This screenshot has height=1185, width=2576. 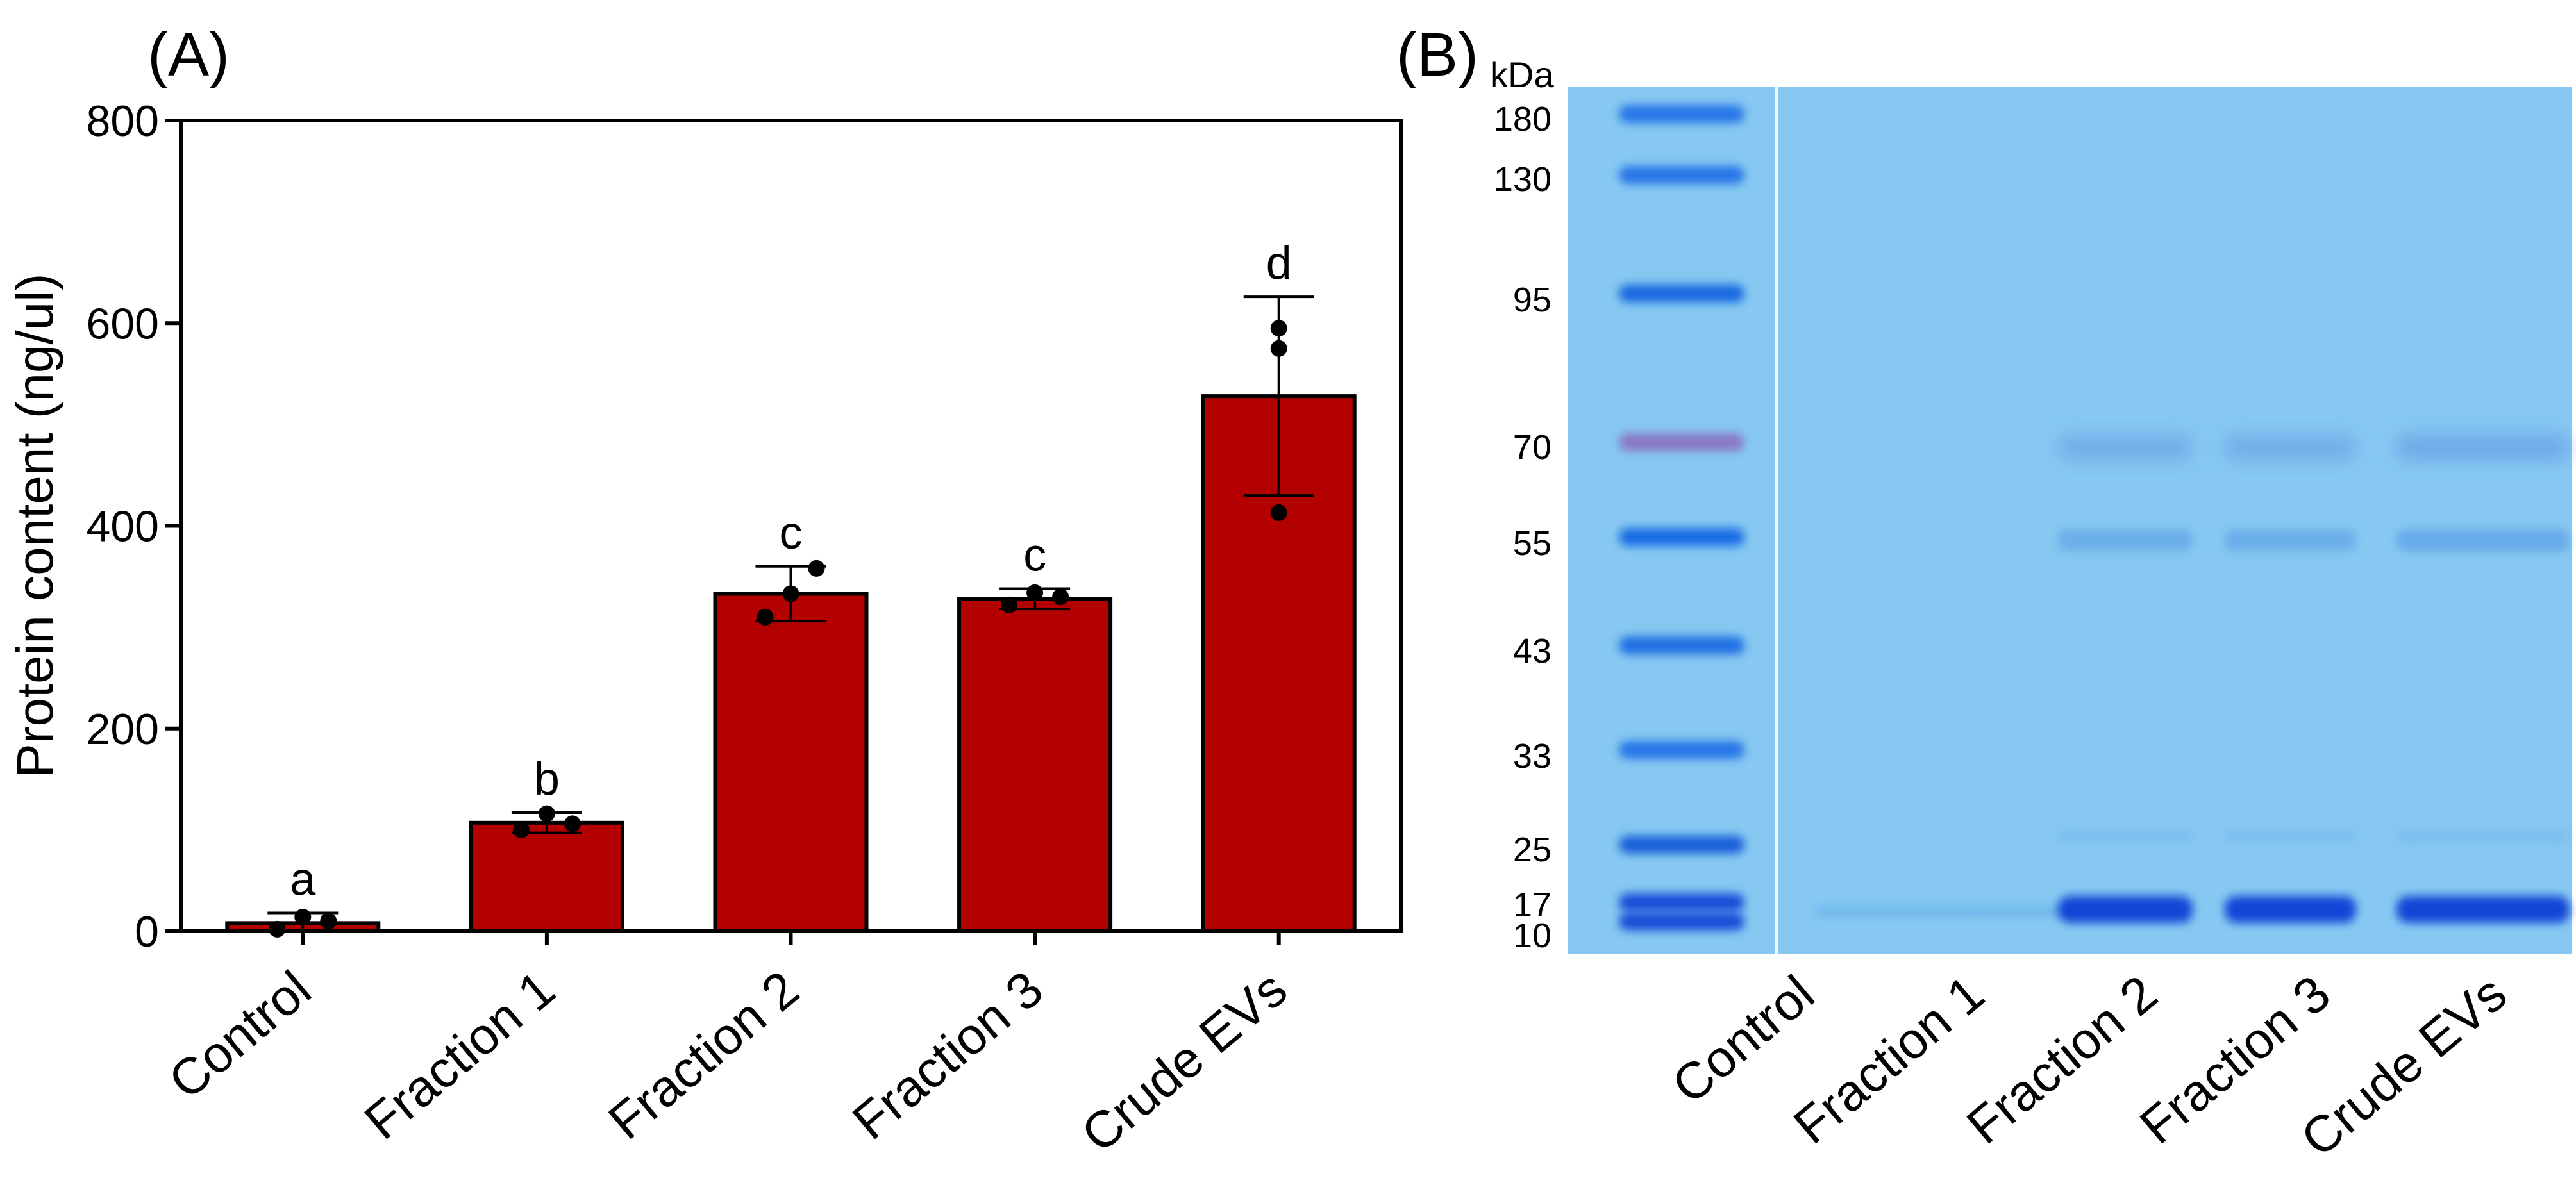 I want to click on kda-label: 70, so click(x=1532, y=447).